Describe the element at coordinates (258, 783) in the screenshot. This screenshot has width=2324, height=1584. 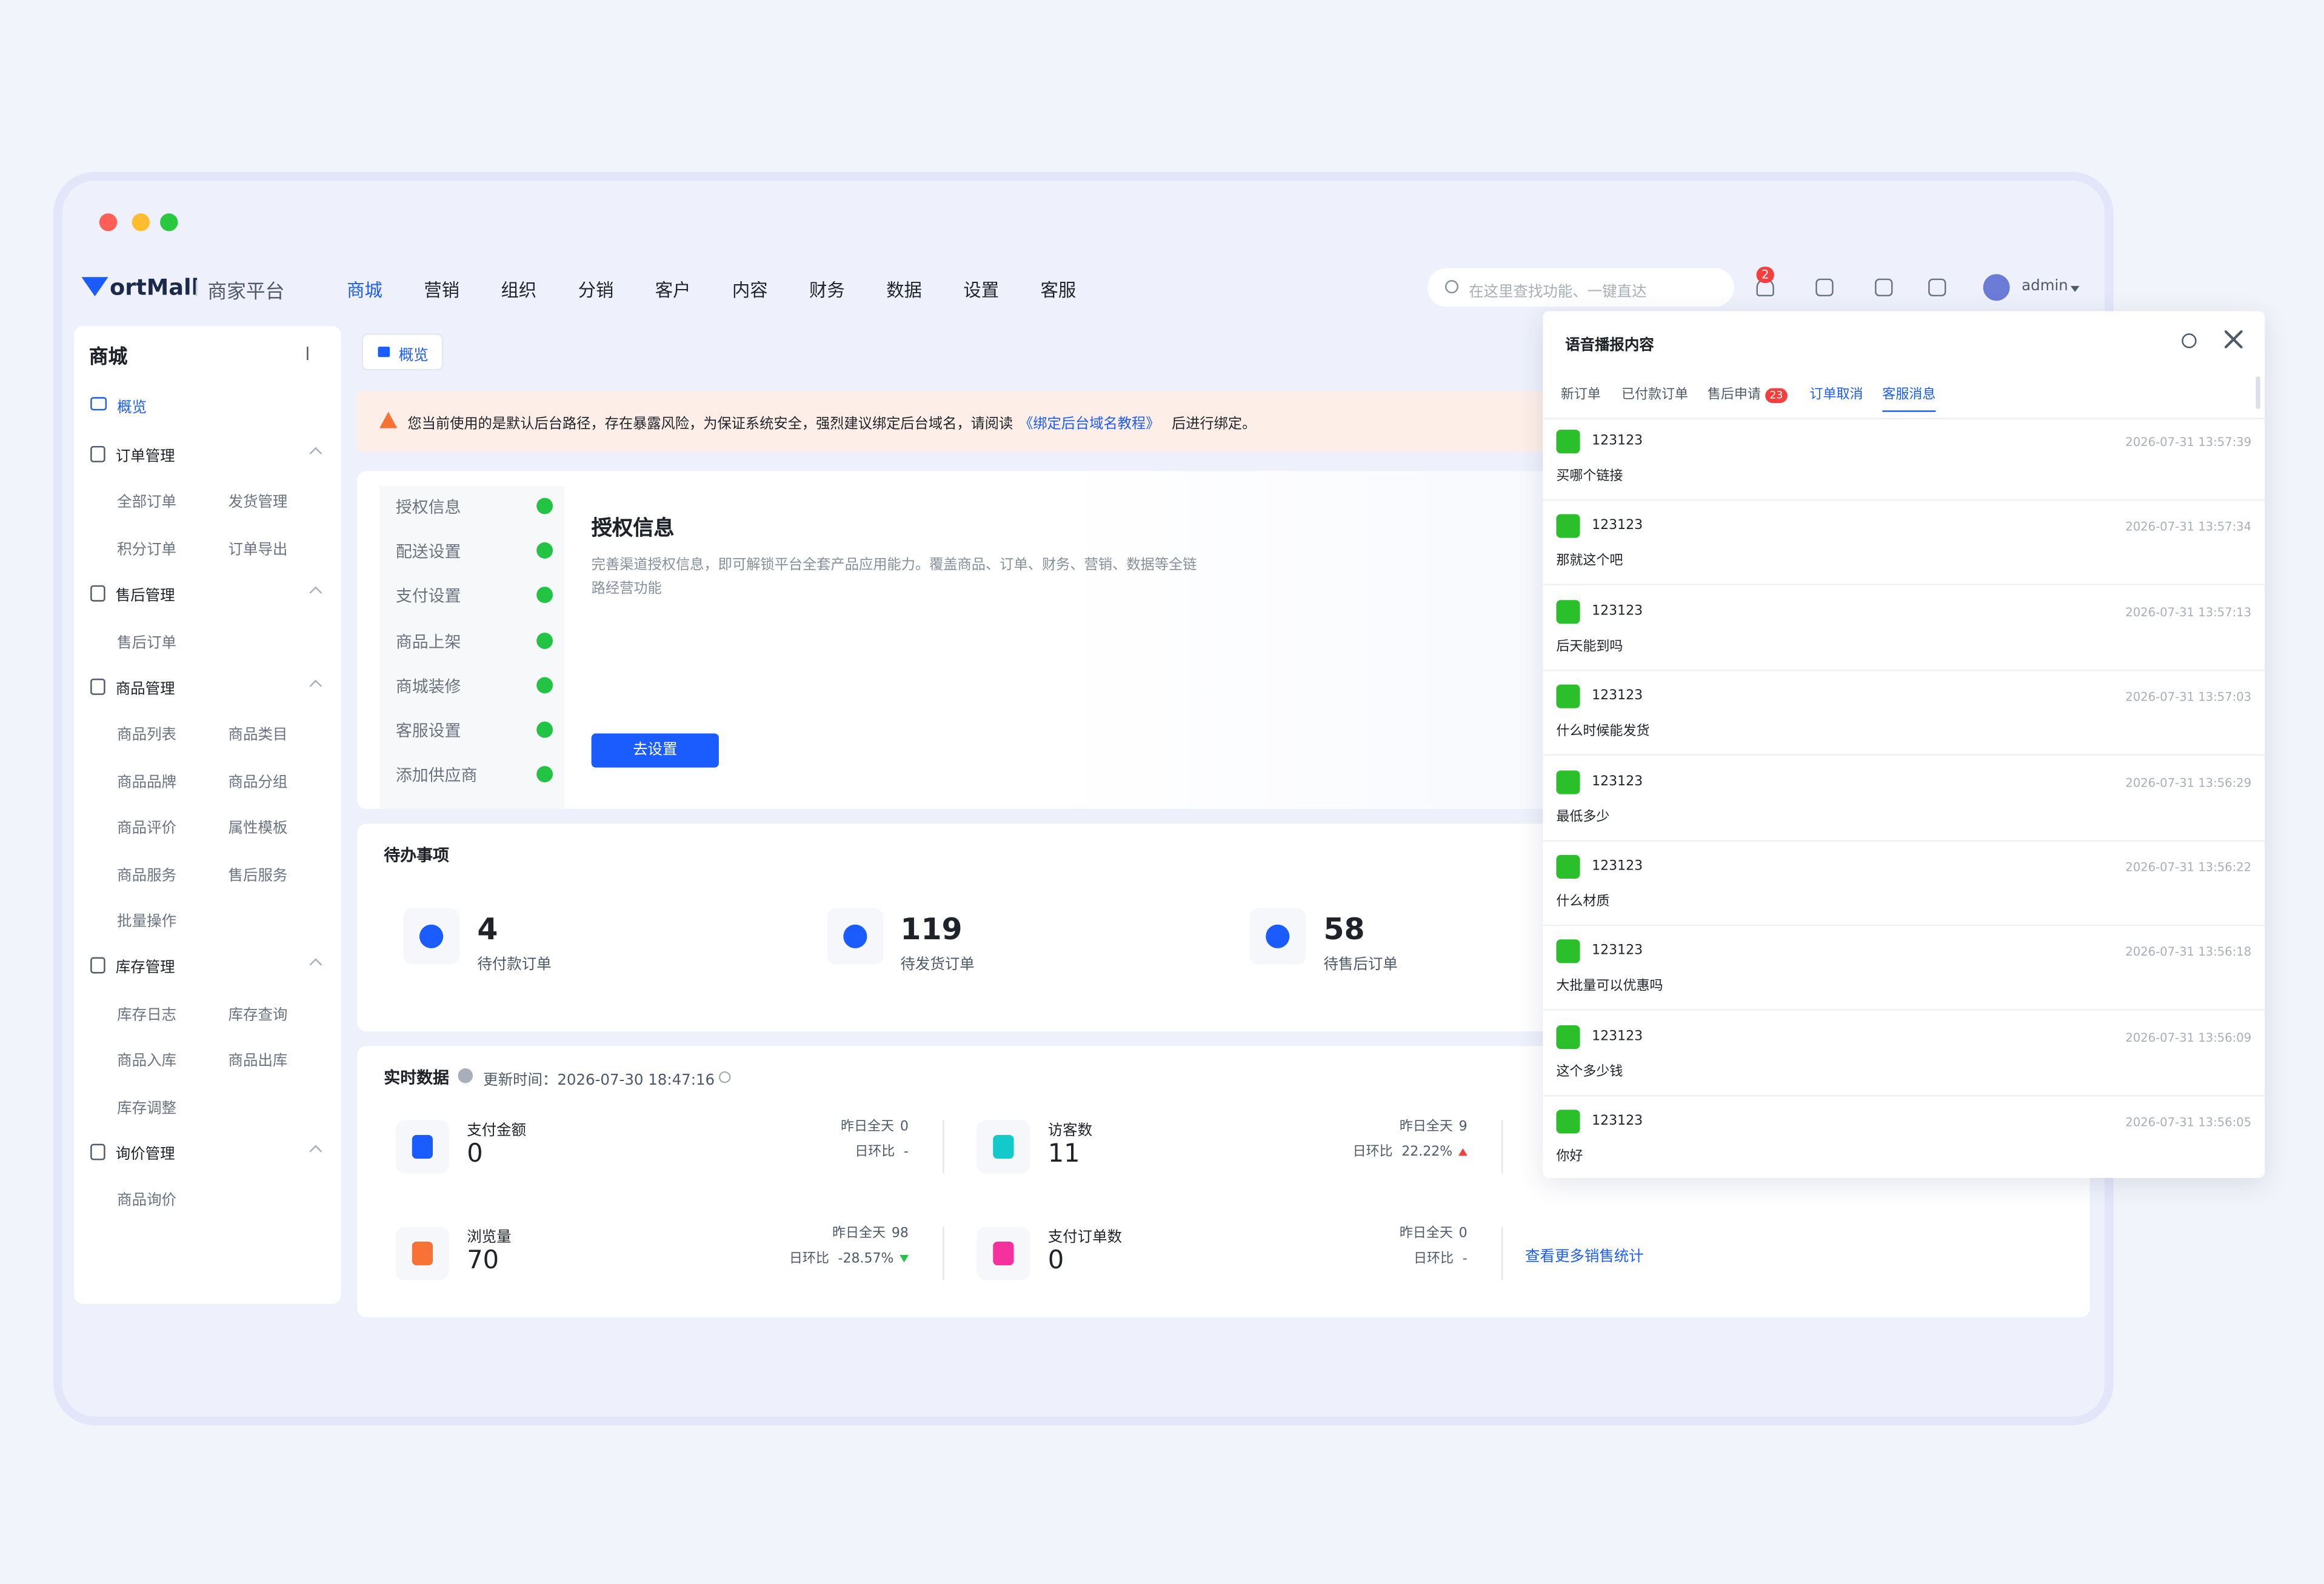
I see `menu-item: 商品分组` at that location.